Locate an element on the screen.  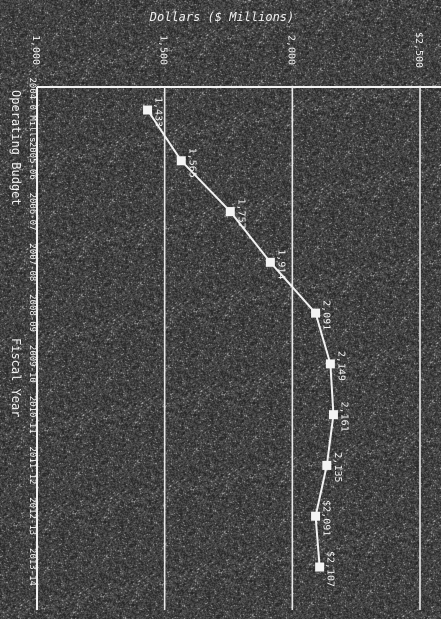
x-tick-label: 2004-0 Mills is located at coordinates (32, 109).